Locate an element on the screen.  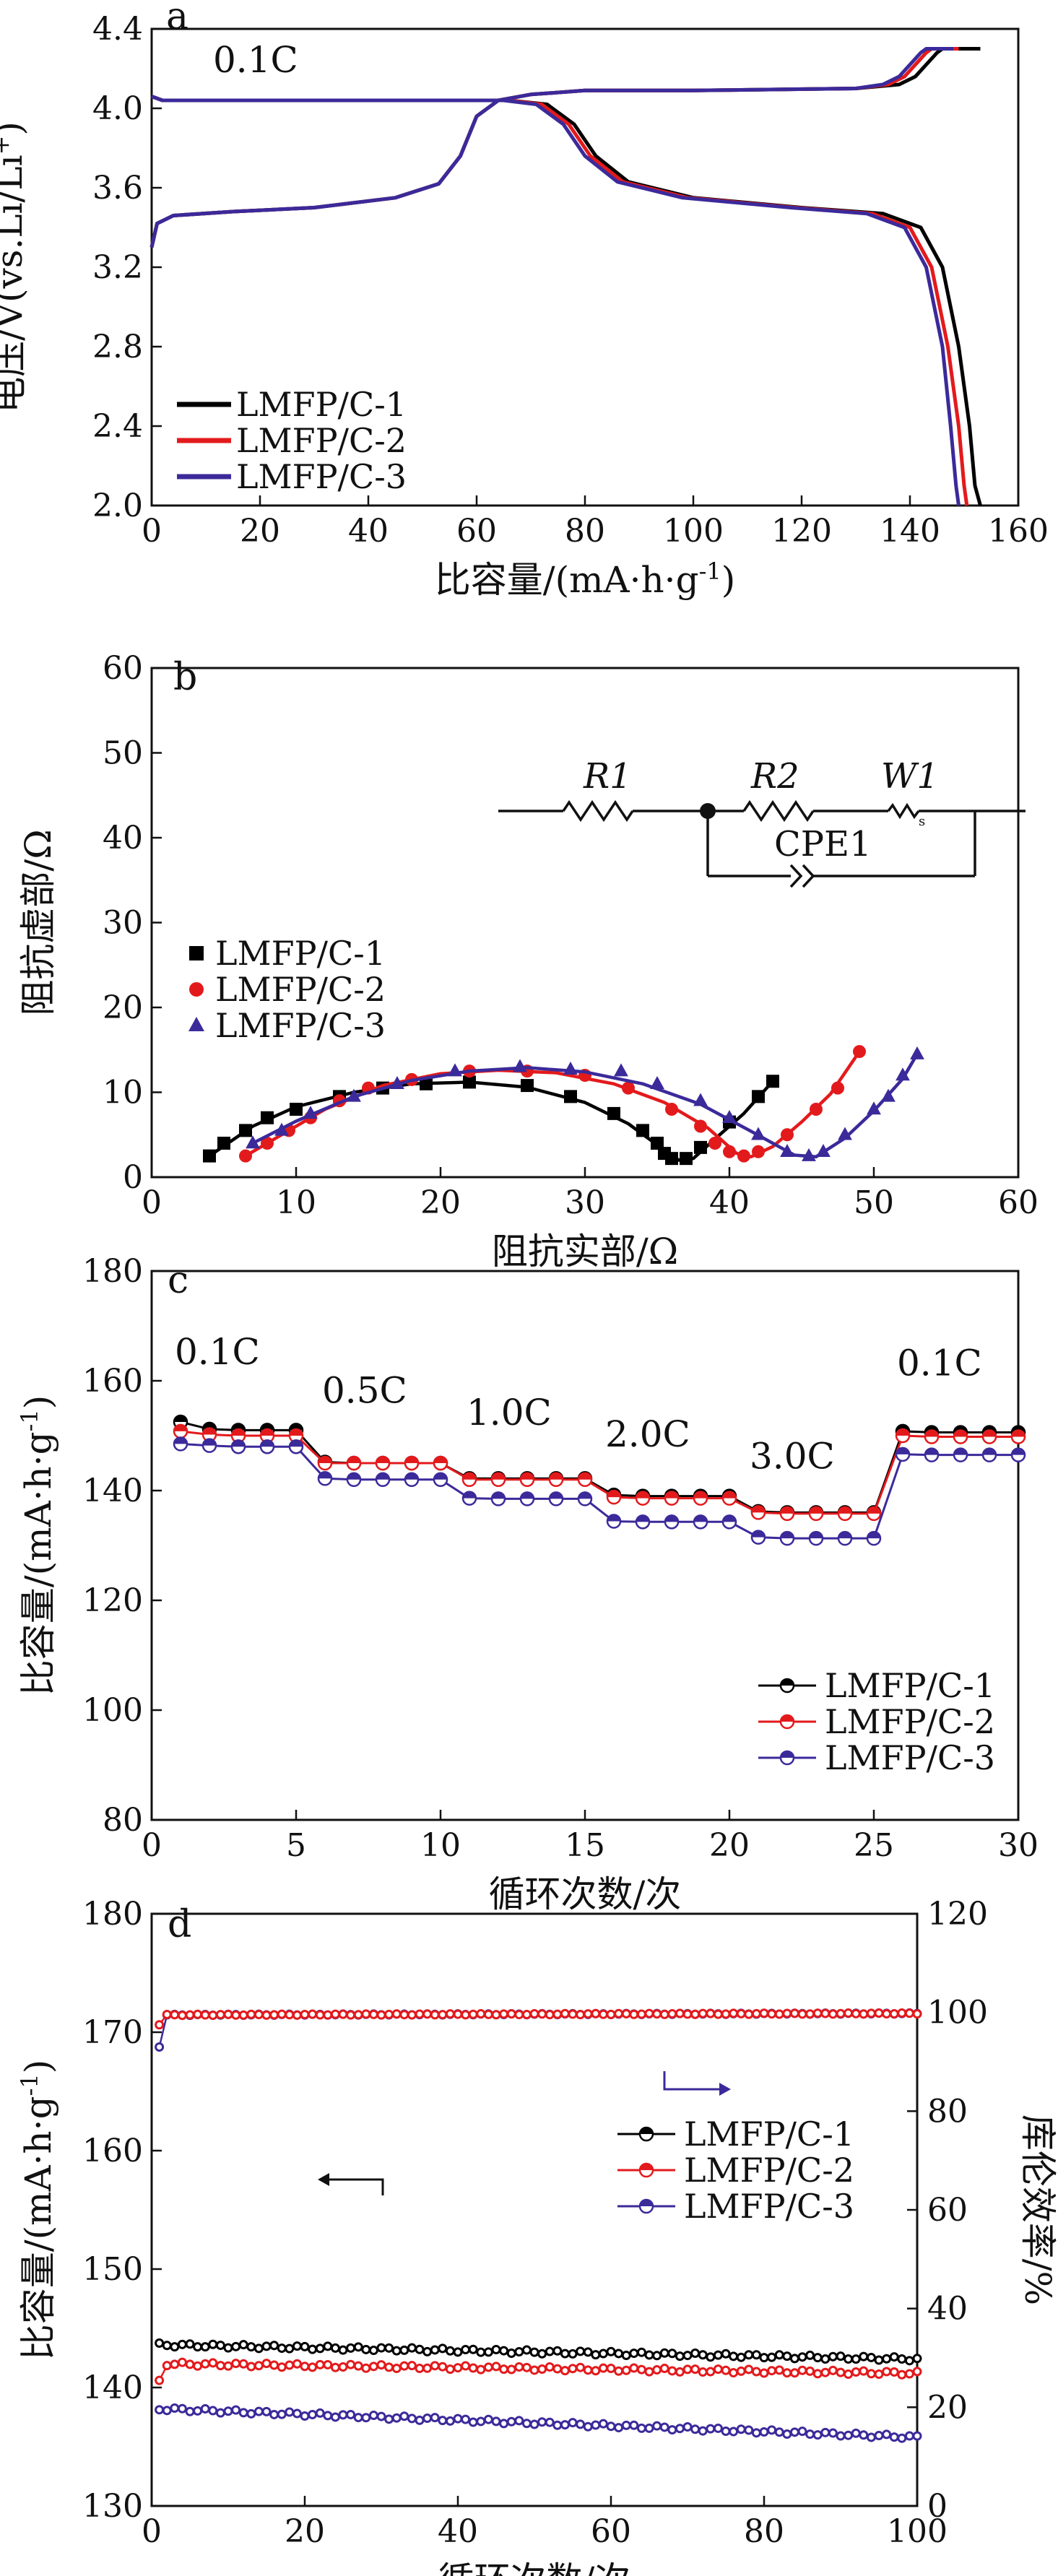
a-y-tick-label: 3.6 is located at coordinates (117, 188).